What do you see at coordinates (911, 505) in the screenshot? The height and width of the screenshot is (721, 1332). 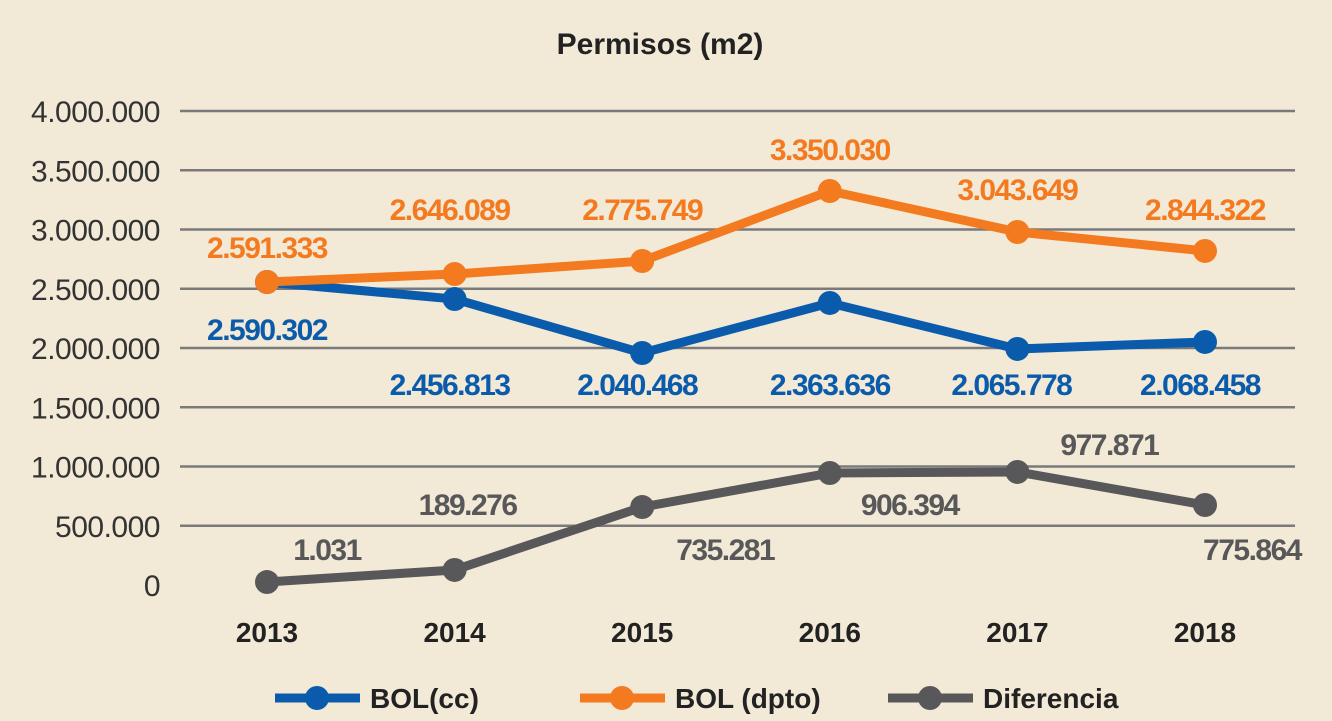 I see `data-label: 906.394` at bounding box center [911, 505].